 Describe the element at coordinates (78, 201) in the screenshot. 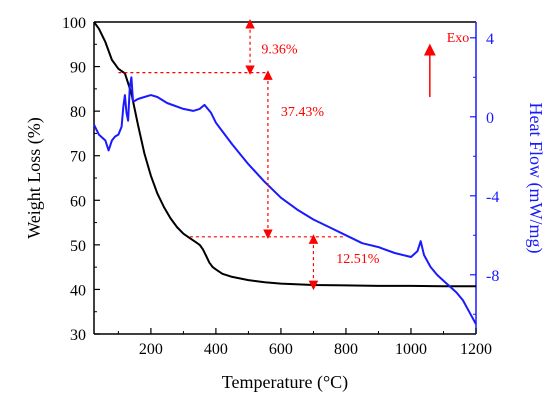

I see `y-left-tick-label: 60` at that location.